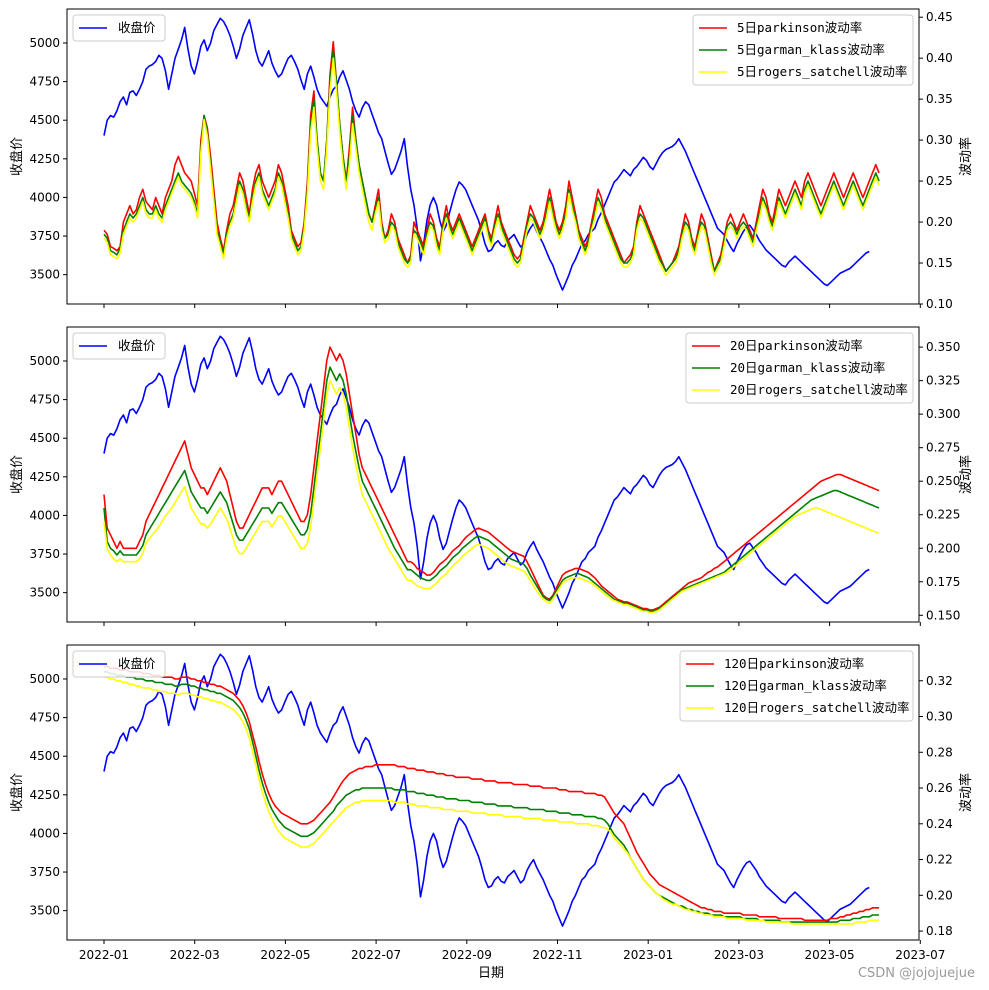  I want to click on x-tick-label: 2022-11, so click(557, 955).